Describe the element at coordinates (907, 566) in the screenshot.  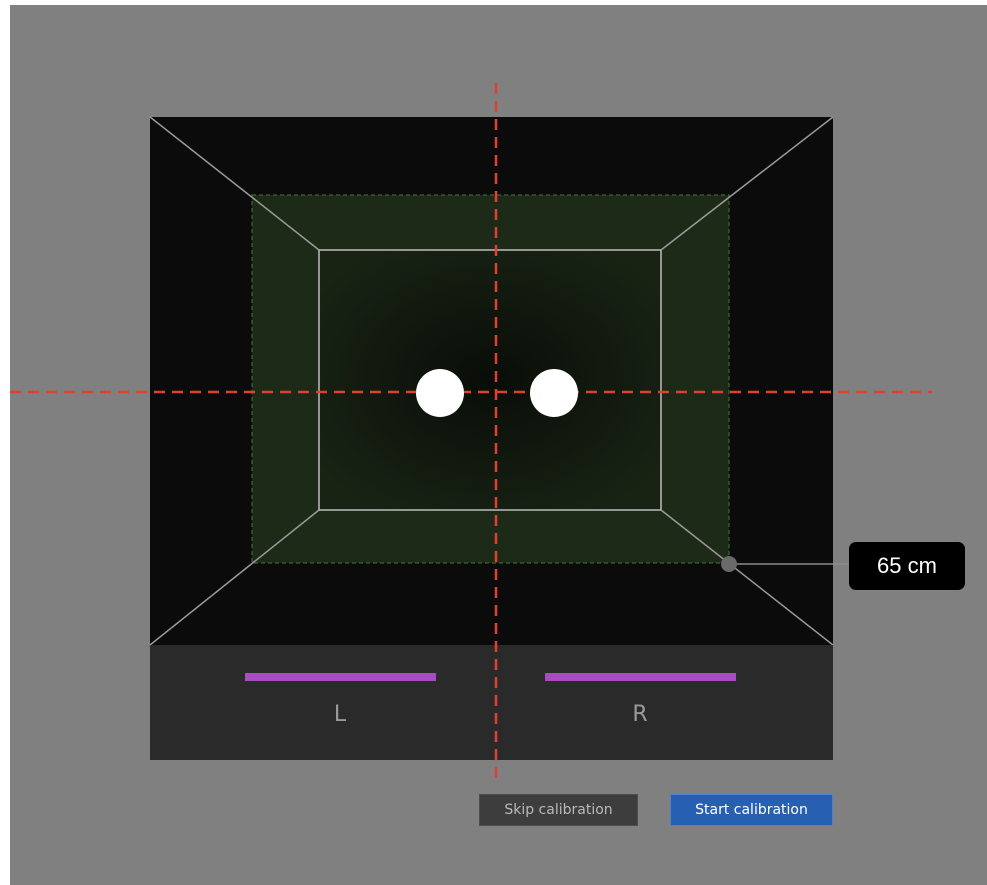
I see `distance-badge: 65 cm` at that location.